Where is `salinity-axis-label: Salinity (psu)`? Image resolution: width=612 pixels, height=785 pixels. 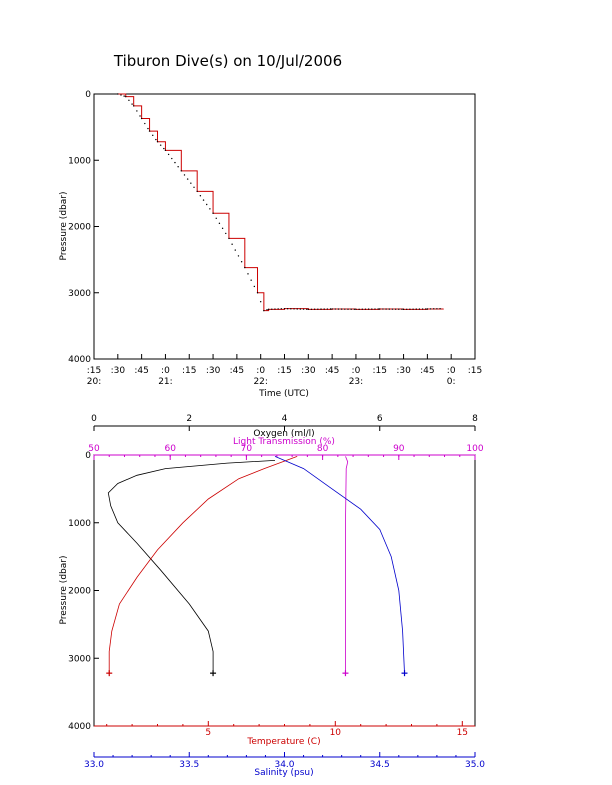
salinity-axis-label: Salinity (psu) is located at coordinates (283, 773).